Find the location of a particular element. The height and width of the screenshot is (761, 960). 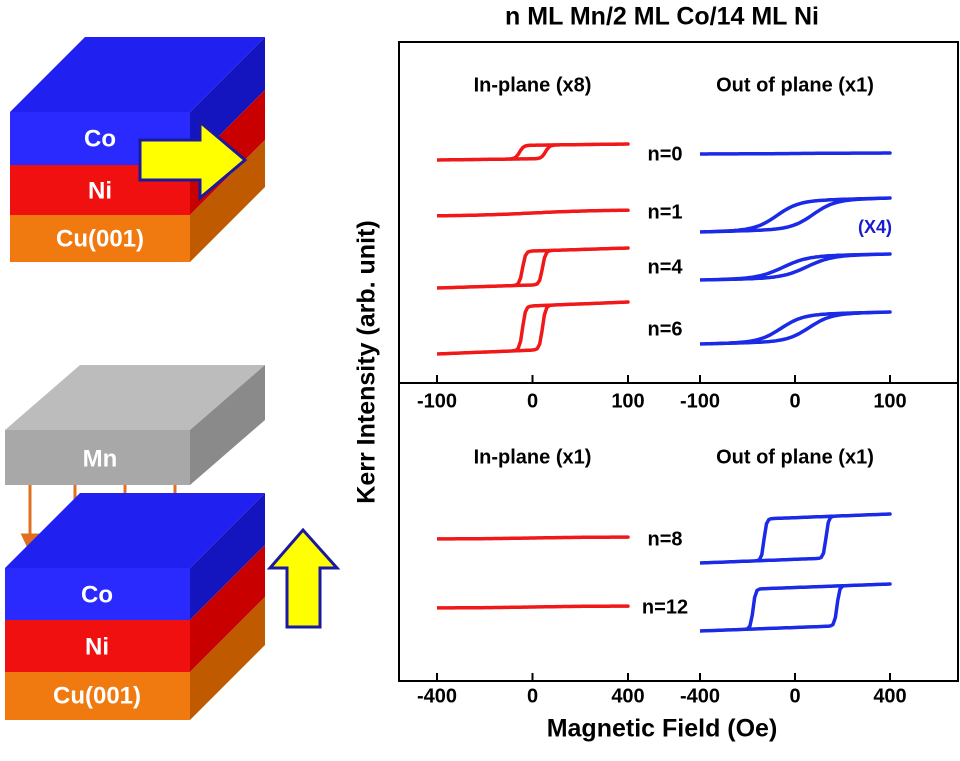

layer-label: Mn is located at coordinates (100, 458).